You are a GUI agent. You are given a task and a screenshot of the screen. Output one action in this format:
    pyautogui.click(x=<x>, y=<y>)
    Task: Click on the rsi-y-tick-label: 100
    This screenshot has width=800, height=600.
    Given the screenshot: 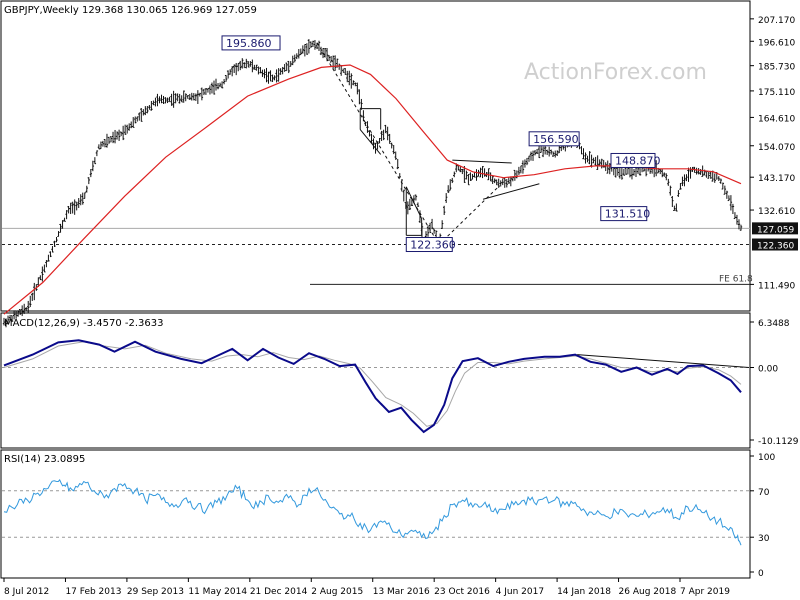 What is the action you would take?
    pyautogui.click(x=766, y=458)
    